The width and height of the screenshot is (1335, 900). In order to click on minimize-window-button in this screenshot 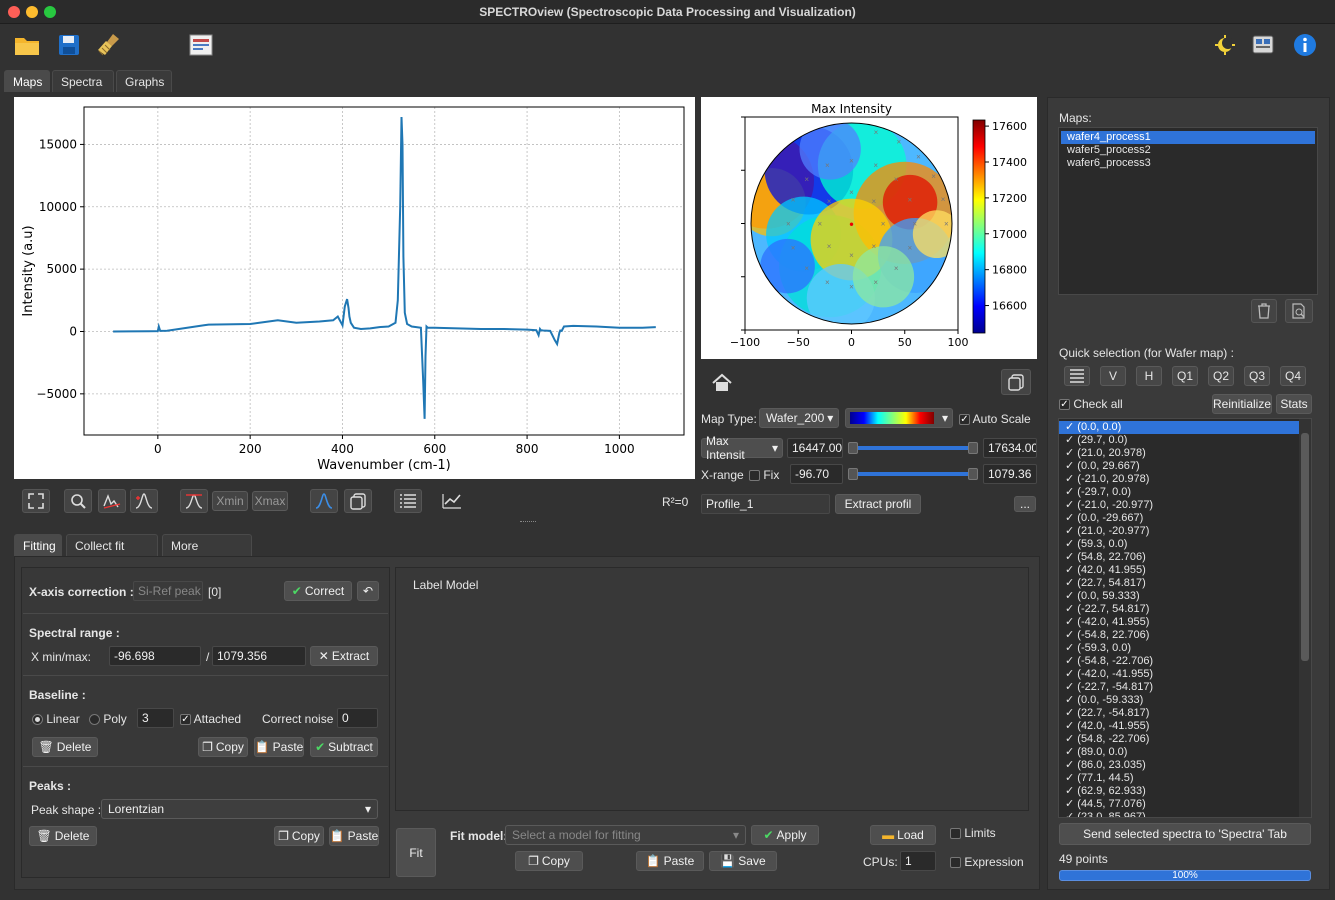, I will do `click(32, 12)`.